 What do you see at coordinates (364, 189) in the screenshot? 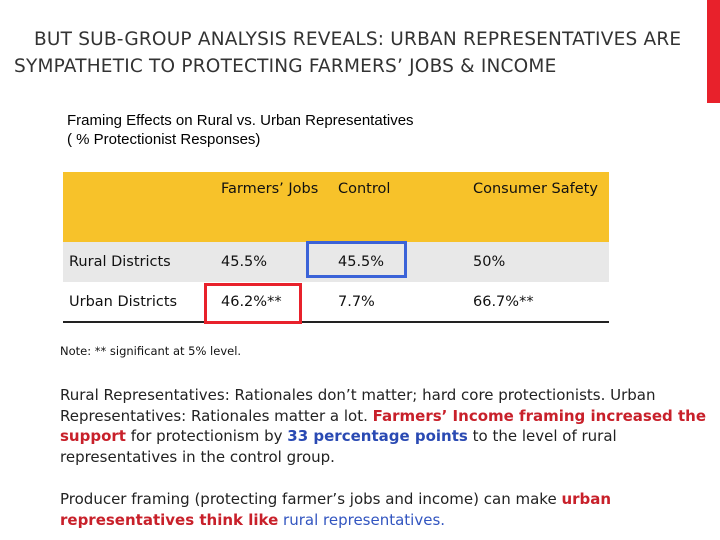
I see `header-cell-control: Control` at bounding box center [364, 189].